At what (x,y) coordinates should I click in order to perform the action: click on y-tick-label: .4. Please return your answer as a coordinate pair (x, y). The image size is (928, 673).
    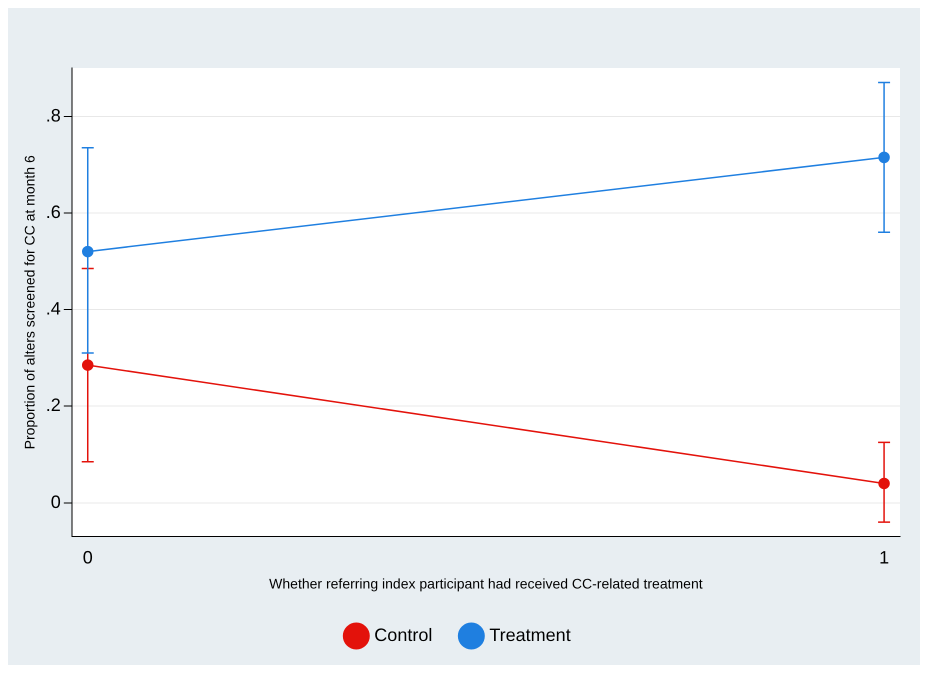
    Looking at the image, I should click on (53, 308).